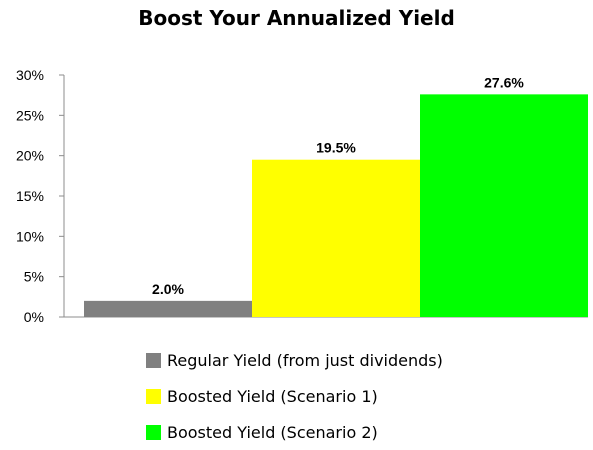  Describe the element at coordinates (30, 115) in the screenshot. I see `y-tick-label: 25%` at that location.